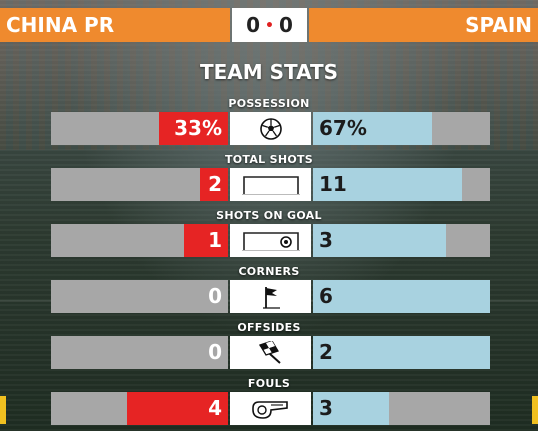  Describe the element at coordinates (269, 103) in the screenshot. I see `stat-label: POSSESSION` at that location.